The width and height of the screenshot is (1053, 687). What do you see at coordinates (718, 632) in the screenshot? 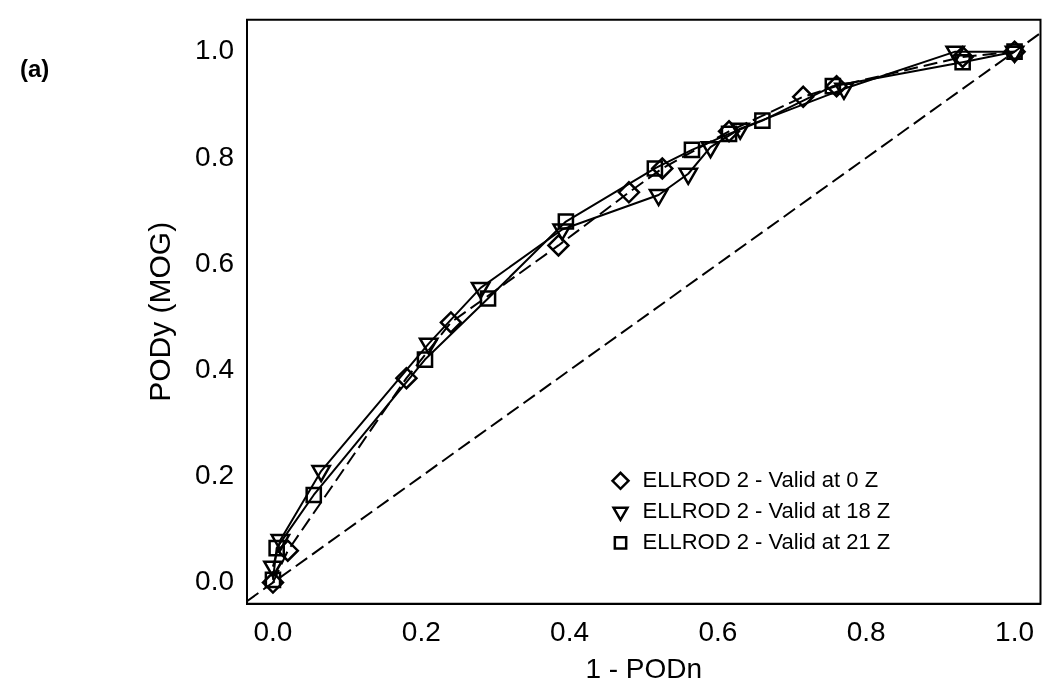
I see `x-tick-label: 0.6` at bounding box center [718, 632].